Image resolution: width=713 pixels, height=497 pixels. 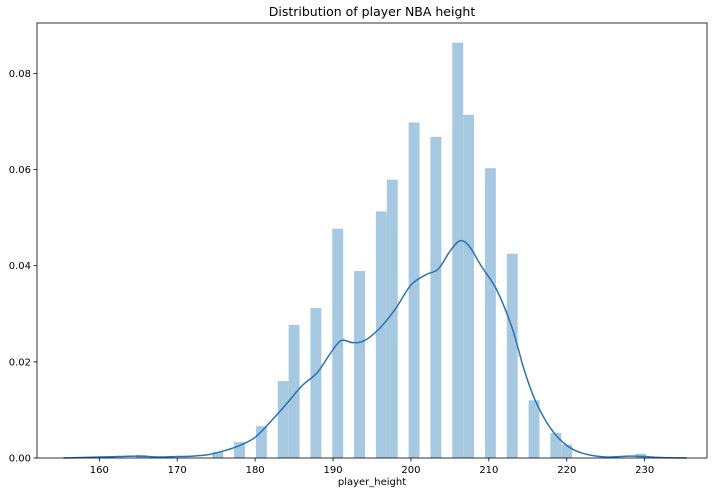 What do you see at coordinates (372, 11) in the screenshot?
I see `chart-title: Distribution of player NBA height` at bounding box center [372, 11].